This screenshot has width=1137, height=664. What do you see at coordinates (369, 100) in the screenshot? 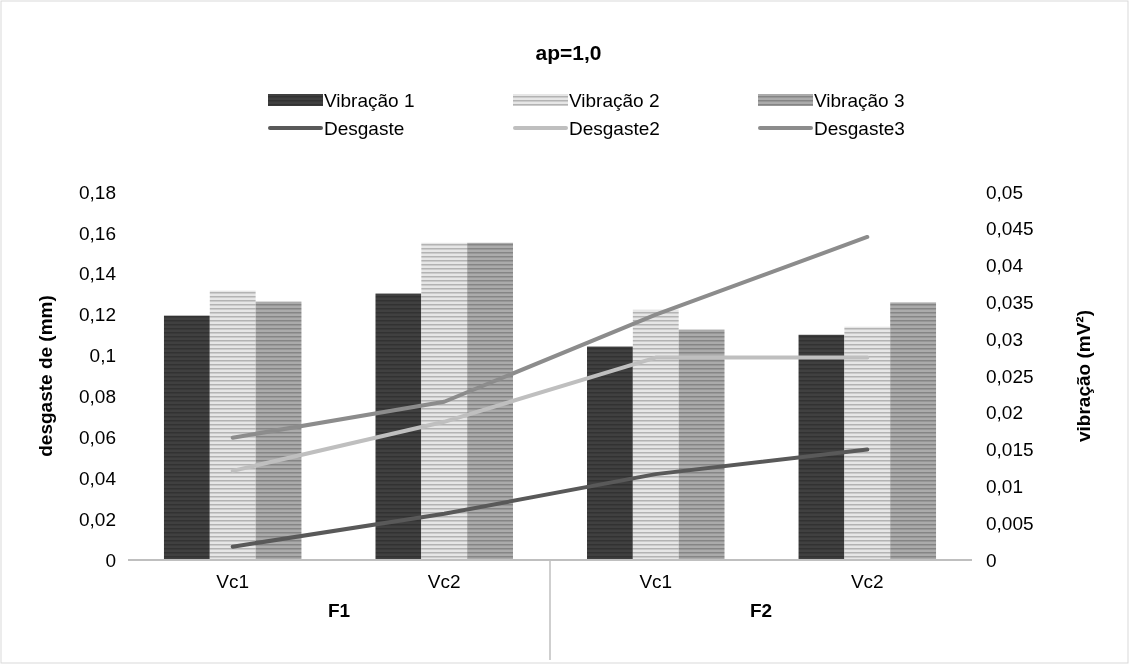
I see `legend-label: Vibração 1` at bounding box center [369, 100].